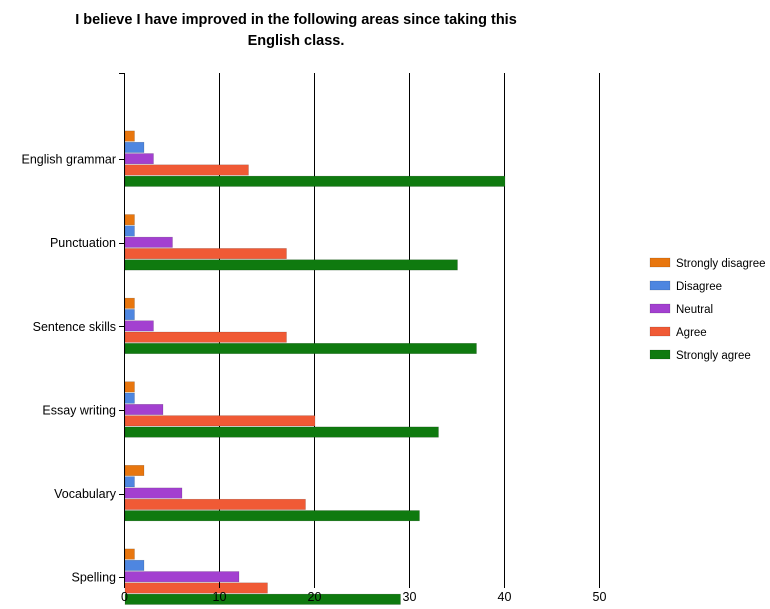  I want to click on bar-spelling-agree, so click(196, 588).